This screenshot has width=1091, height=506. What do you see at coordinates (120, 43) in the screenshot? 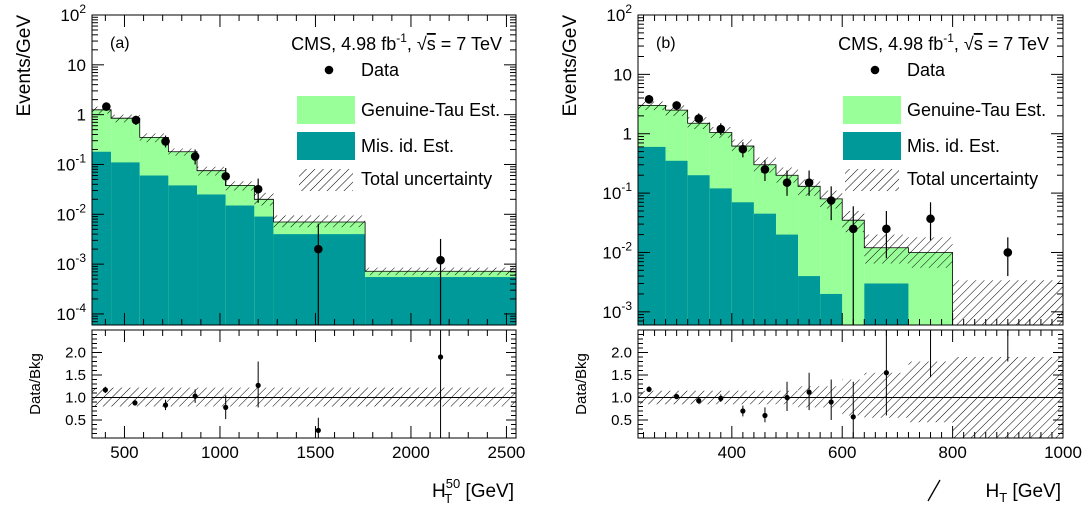
I see `panel-tag: (a)` at bounding box center [120, 43].